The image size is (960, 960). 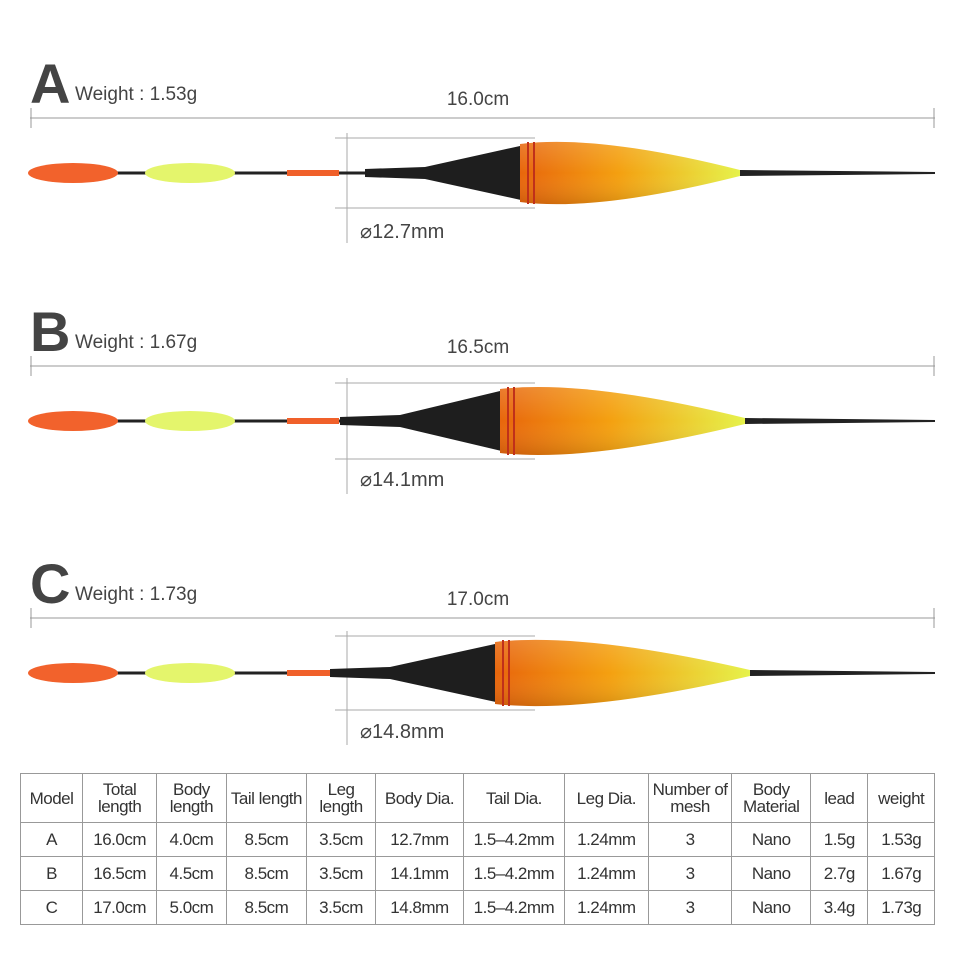 What do you see at coordinates (402, 232) in the screenshot?
I see `diameter-label: ⌀12.7mm` at bounding box center [402, 232].